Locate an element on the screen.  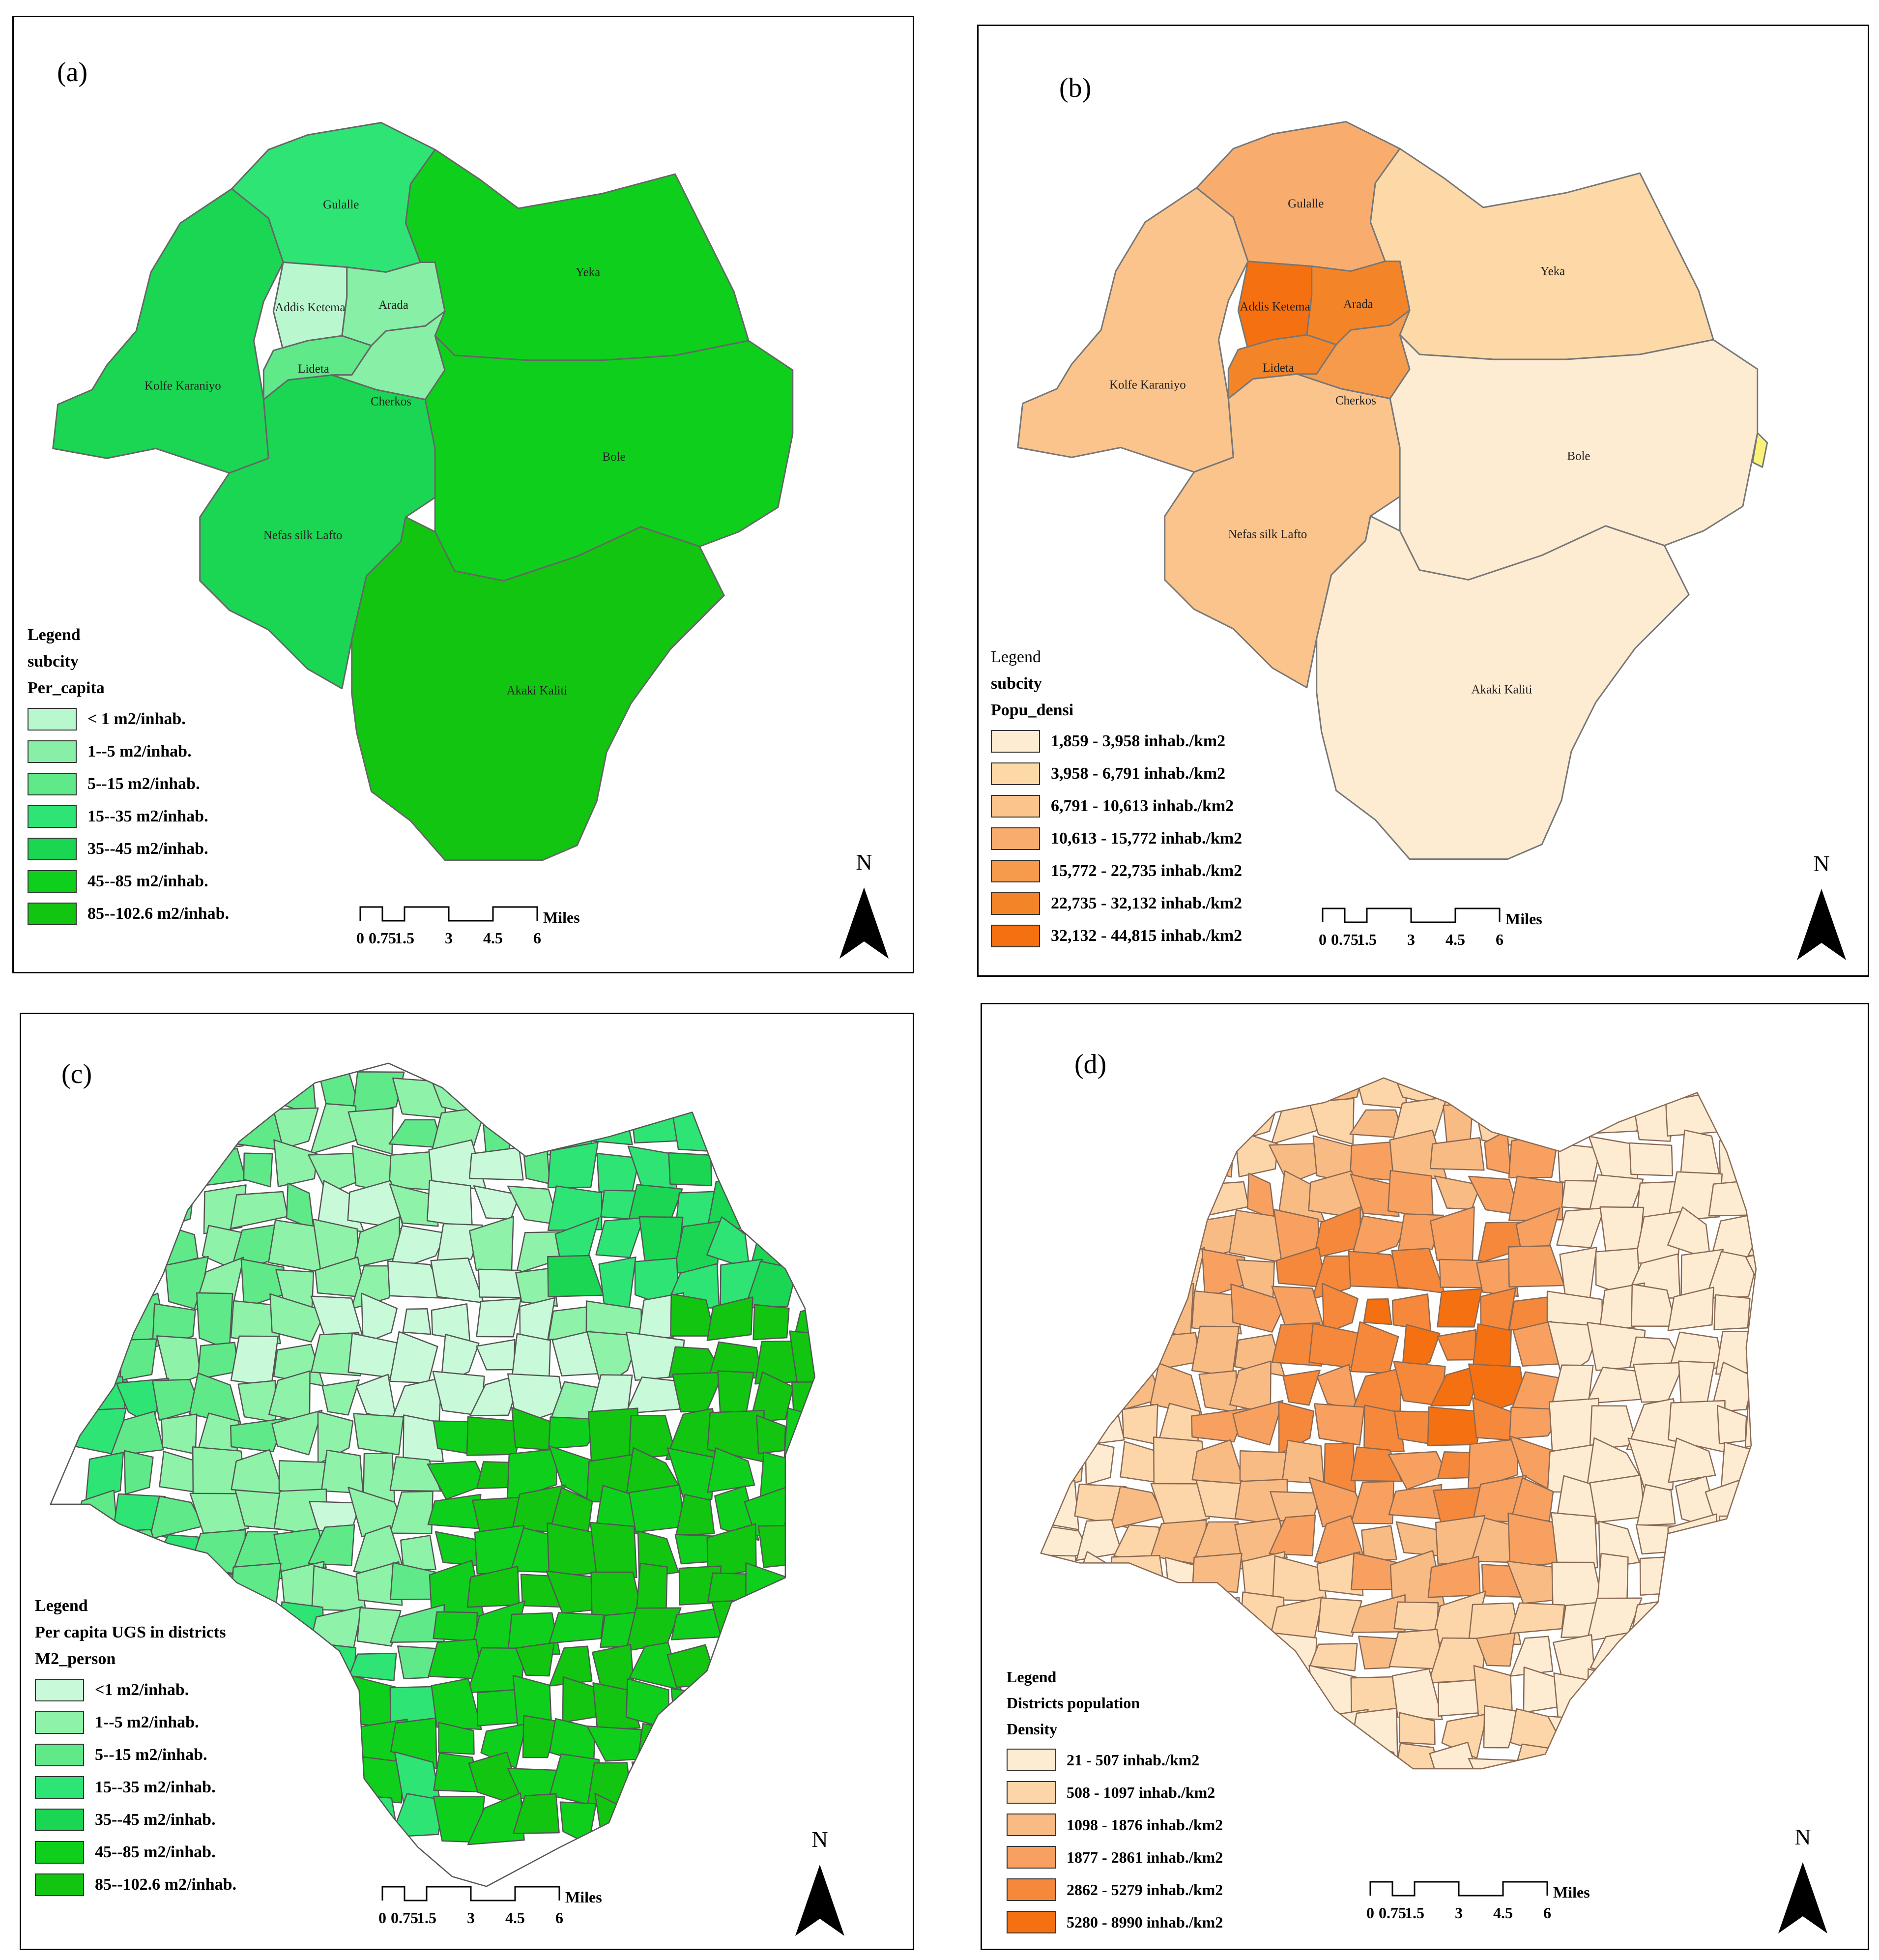
scale-tick-label: 6 is located at coordinates (559, 1918).